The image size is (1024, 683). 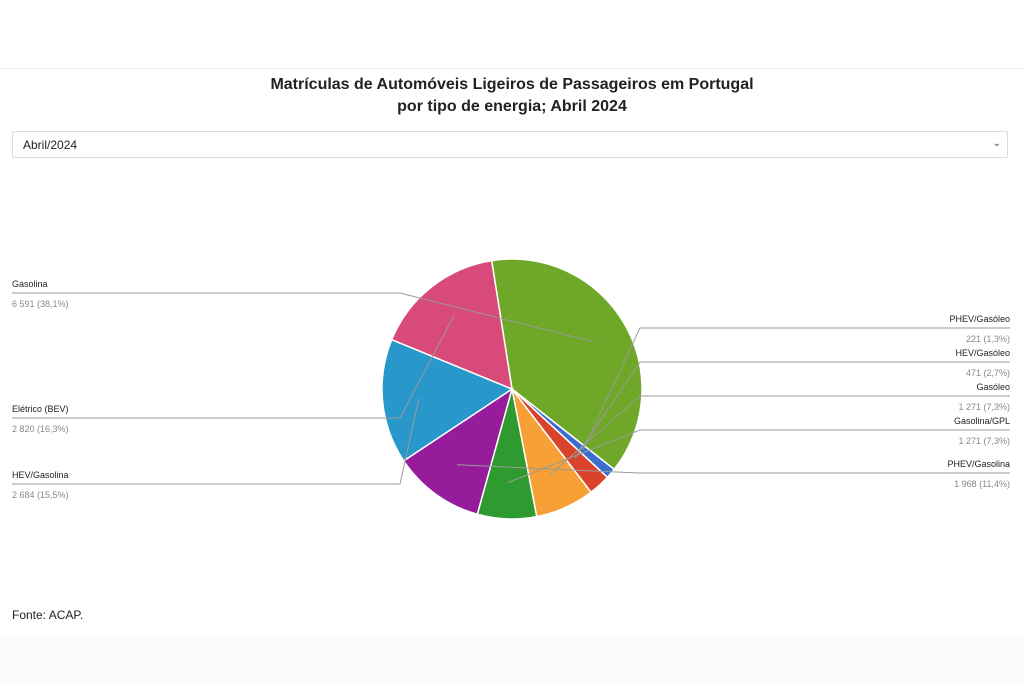 What do you see at coordinates (993, 387) in the screenshot?
I see `slice-label: Gasóleo` at bounding box center [993, 387].